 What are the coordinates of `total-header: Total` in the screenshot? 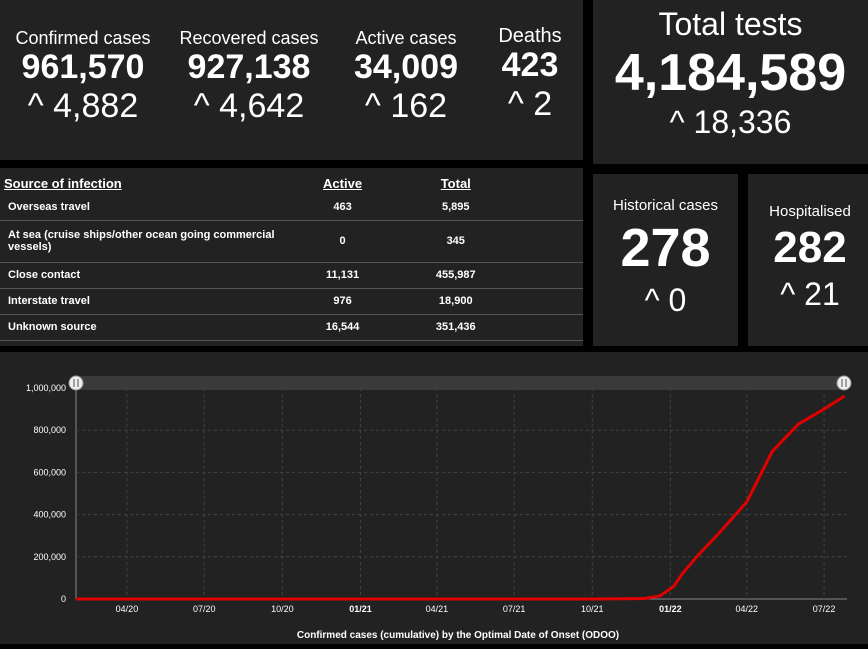 It's located at (455, 183).